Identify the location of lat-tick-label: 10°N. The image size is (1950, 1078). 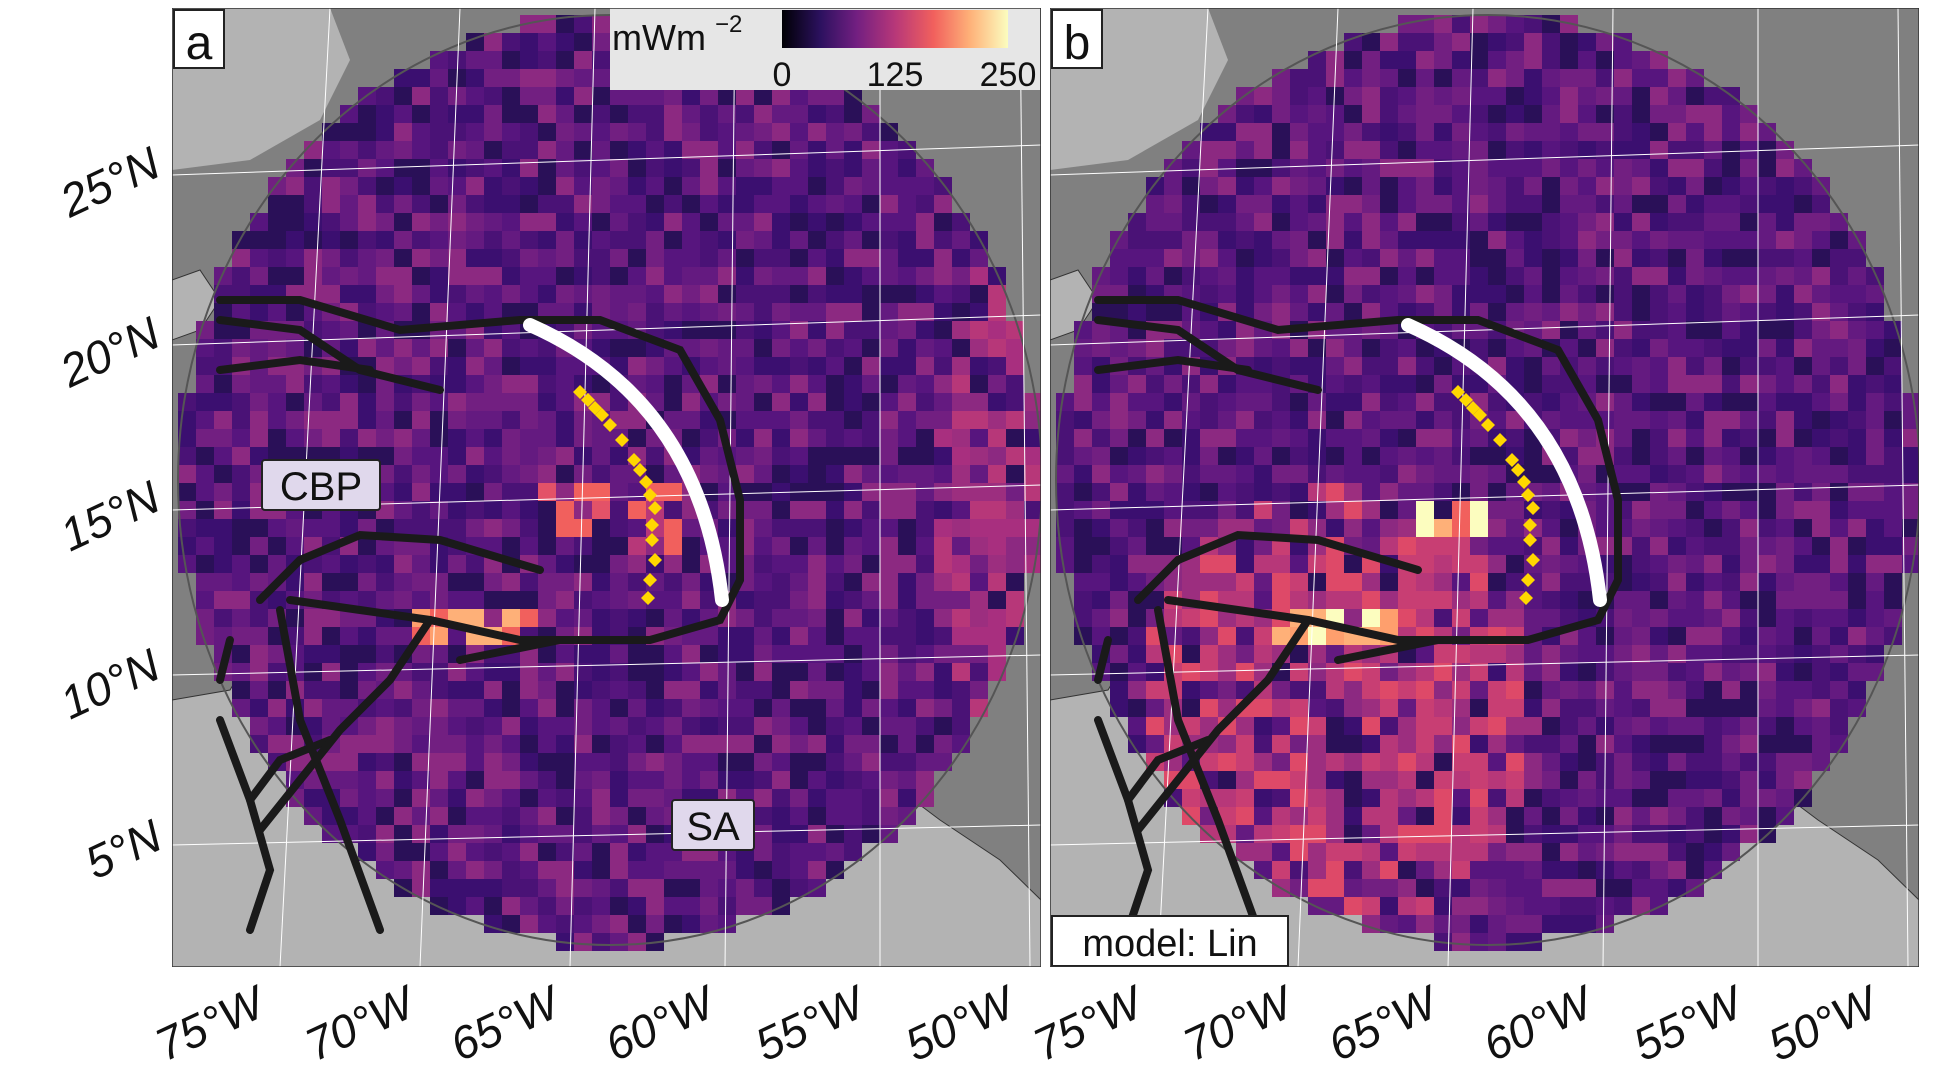
(110, 683).